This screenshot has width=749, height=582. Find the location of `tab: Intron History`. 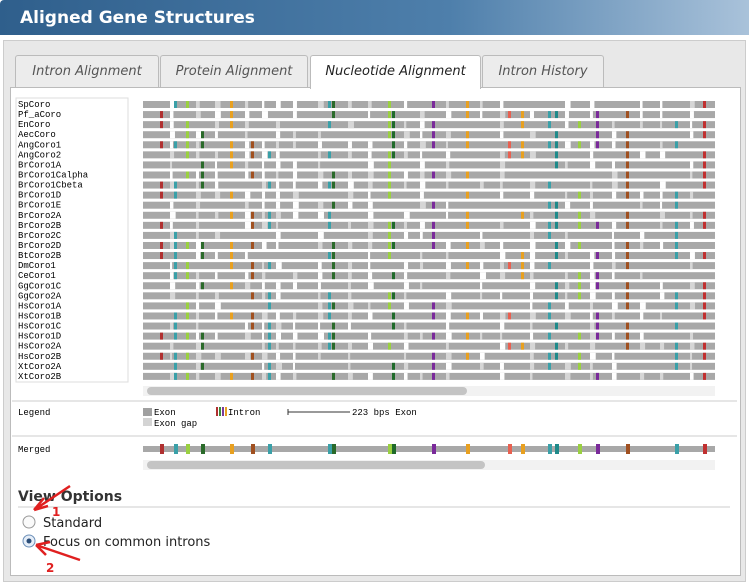

tab: Intron History is located at coordinates (543, 71).